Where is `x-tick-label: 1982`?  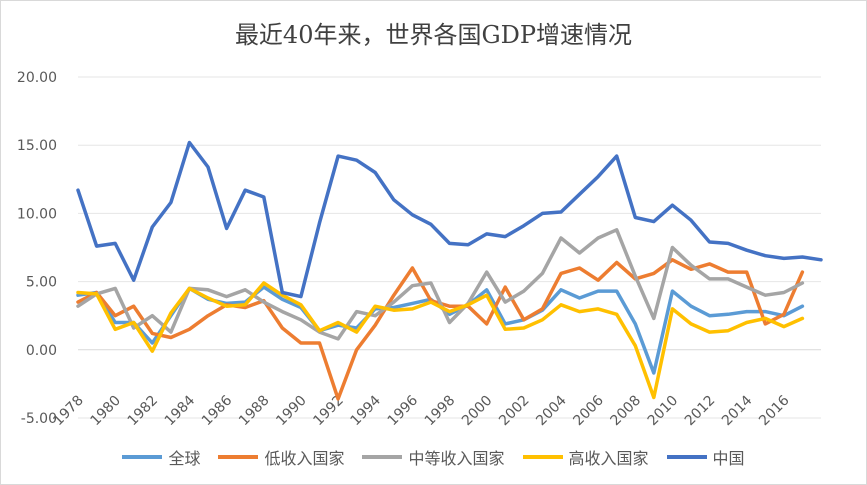
x-tick-label: 1982 is located at coordinates (143, 411).